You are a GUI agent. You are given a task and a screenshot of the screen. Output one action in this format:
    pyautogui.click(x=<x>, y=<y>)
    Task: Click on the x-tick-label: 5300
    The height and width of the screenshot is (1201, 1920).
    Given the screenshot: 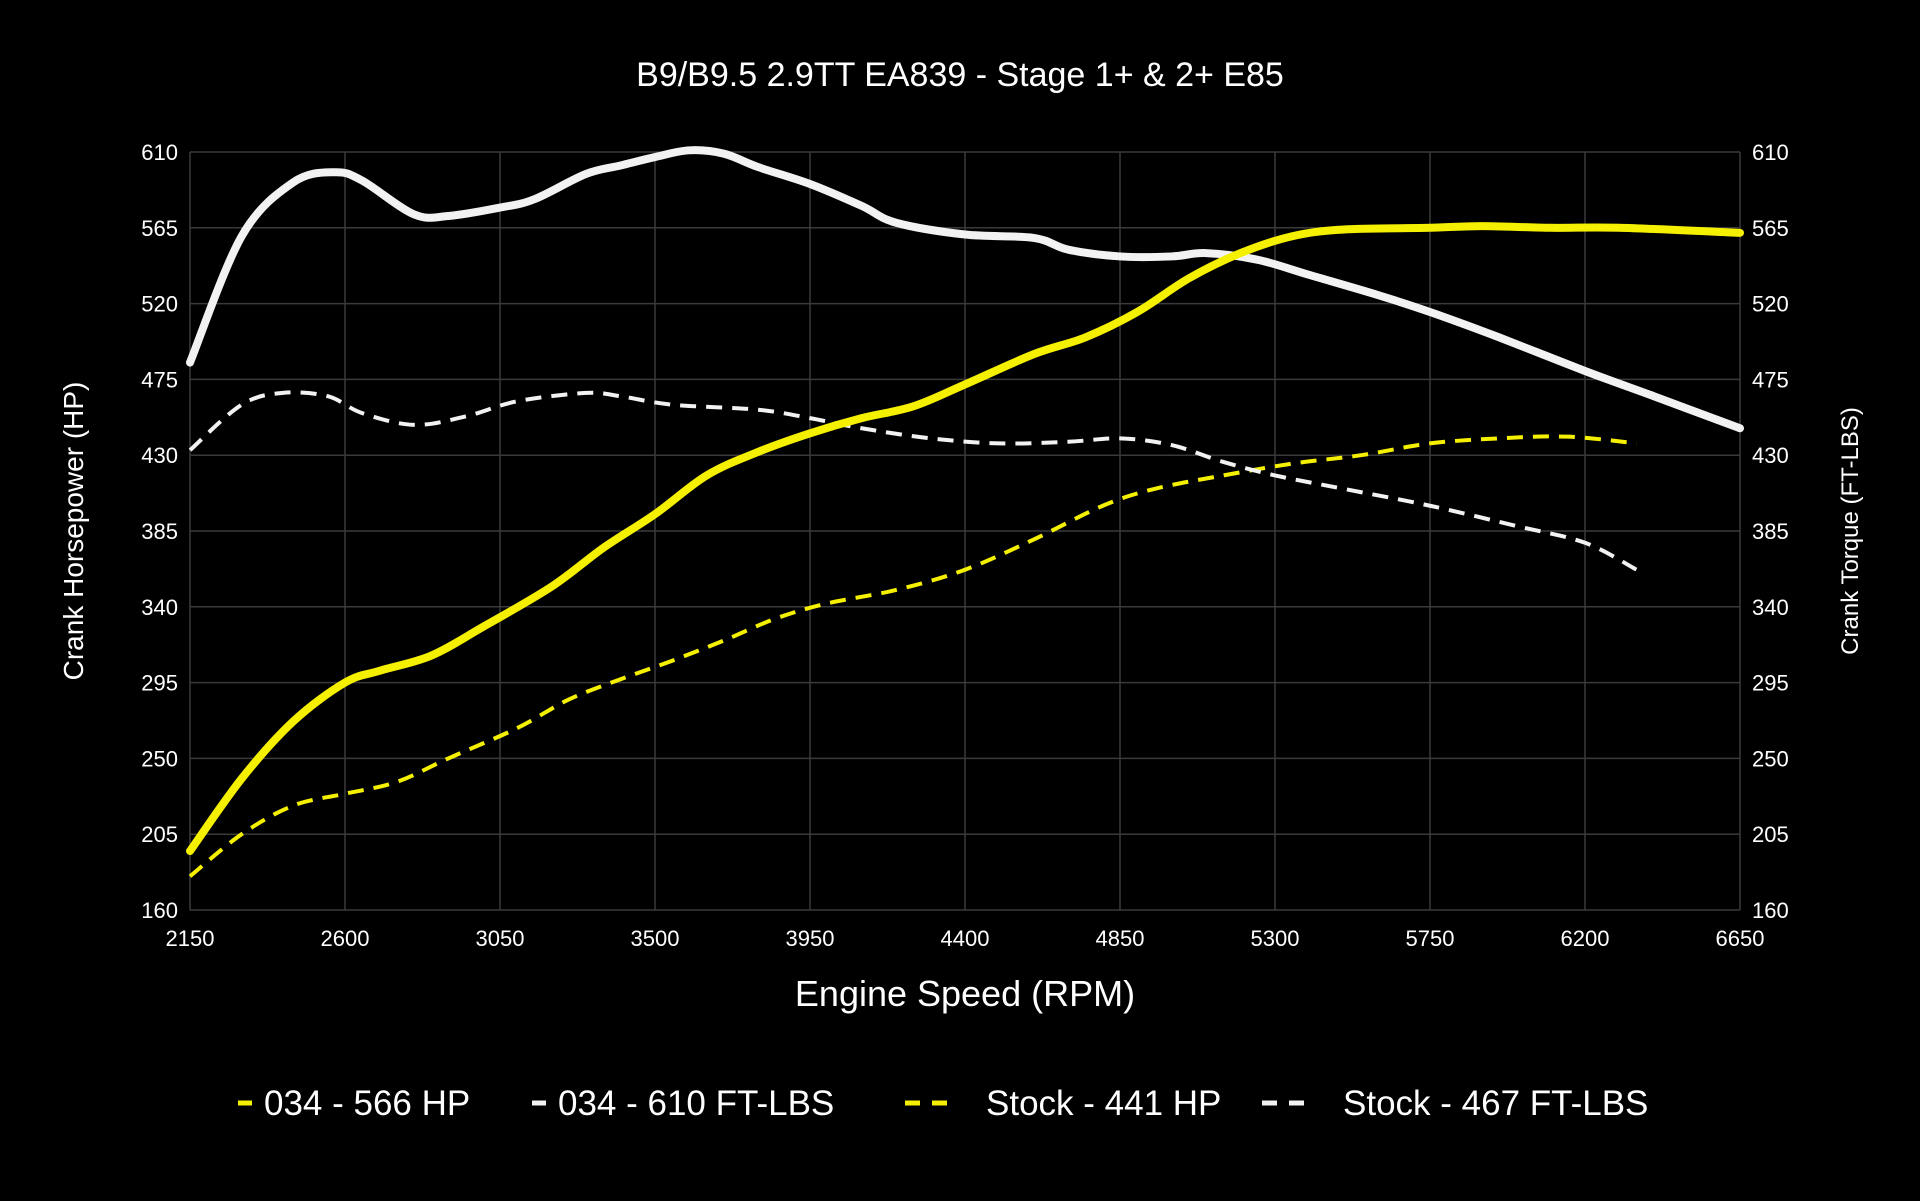 What is the action you would take?
    pyautogui.click(x=1275, y=938)
    